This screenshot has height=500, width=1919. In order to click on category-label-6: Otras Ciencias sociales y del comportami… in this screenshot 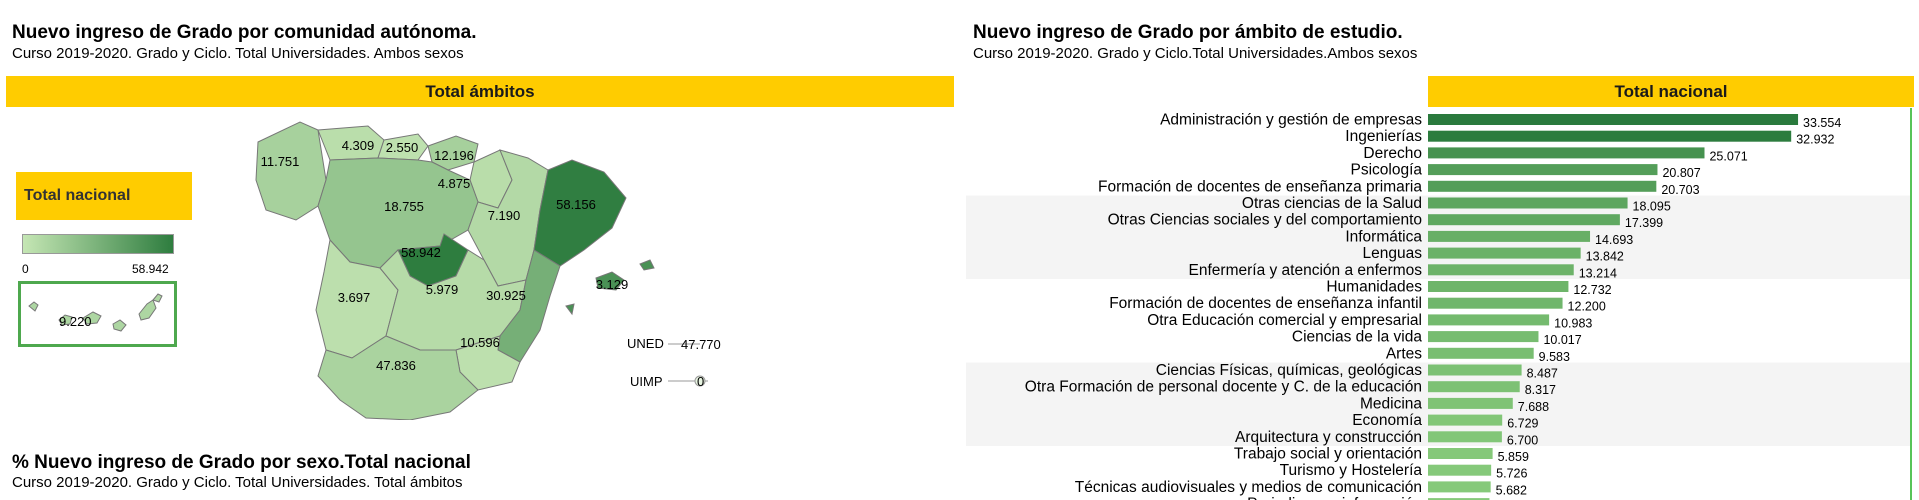, I will do `click(1265, 220)`.